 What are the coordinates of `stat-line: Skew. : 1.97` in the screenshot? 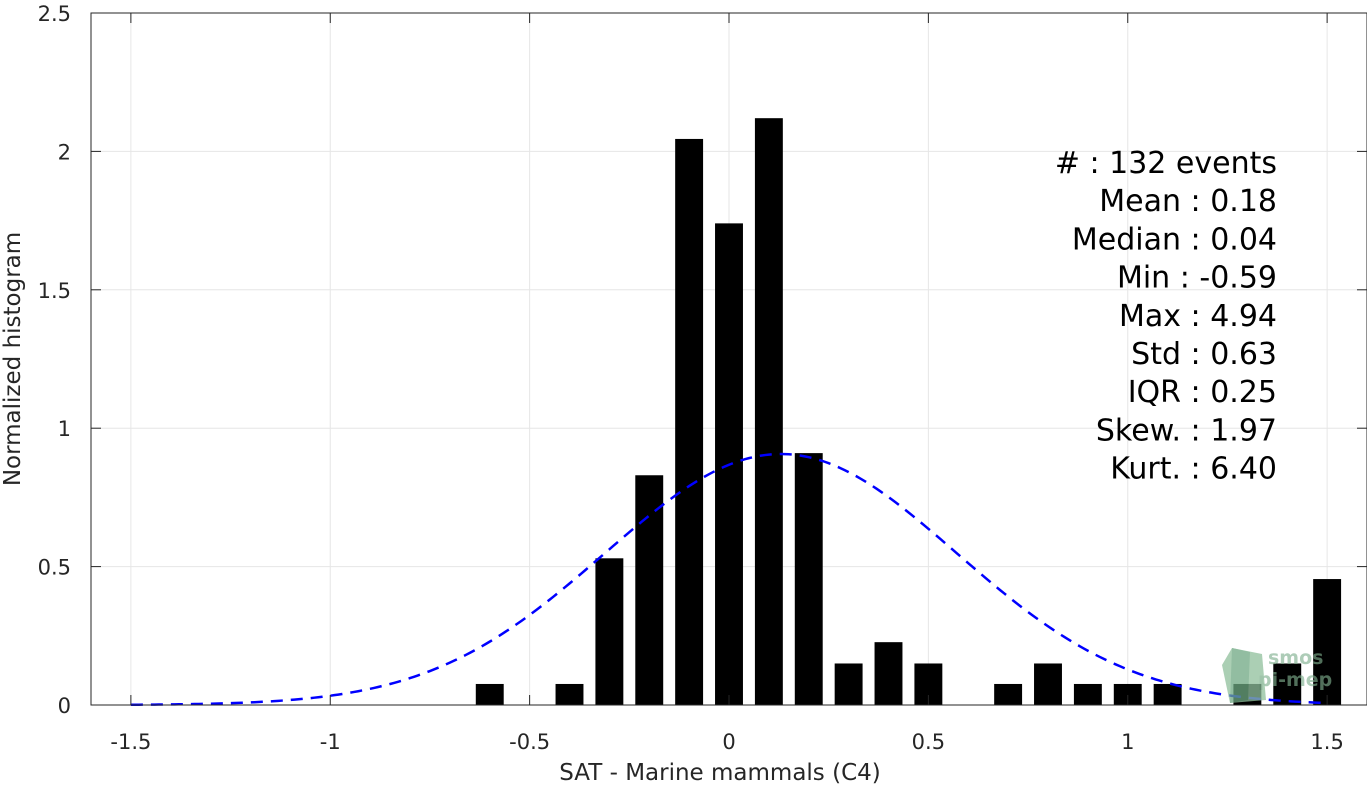 It's located at (1186, 430).